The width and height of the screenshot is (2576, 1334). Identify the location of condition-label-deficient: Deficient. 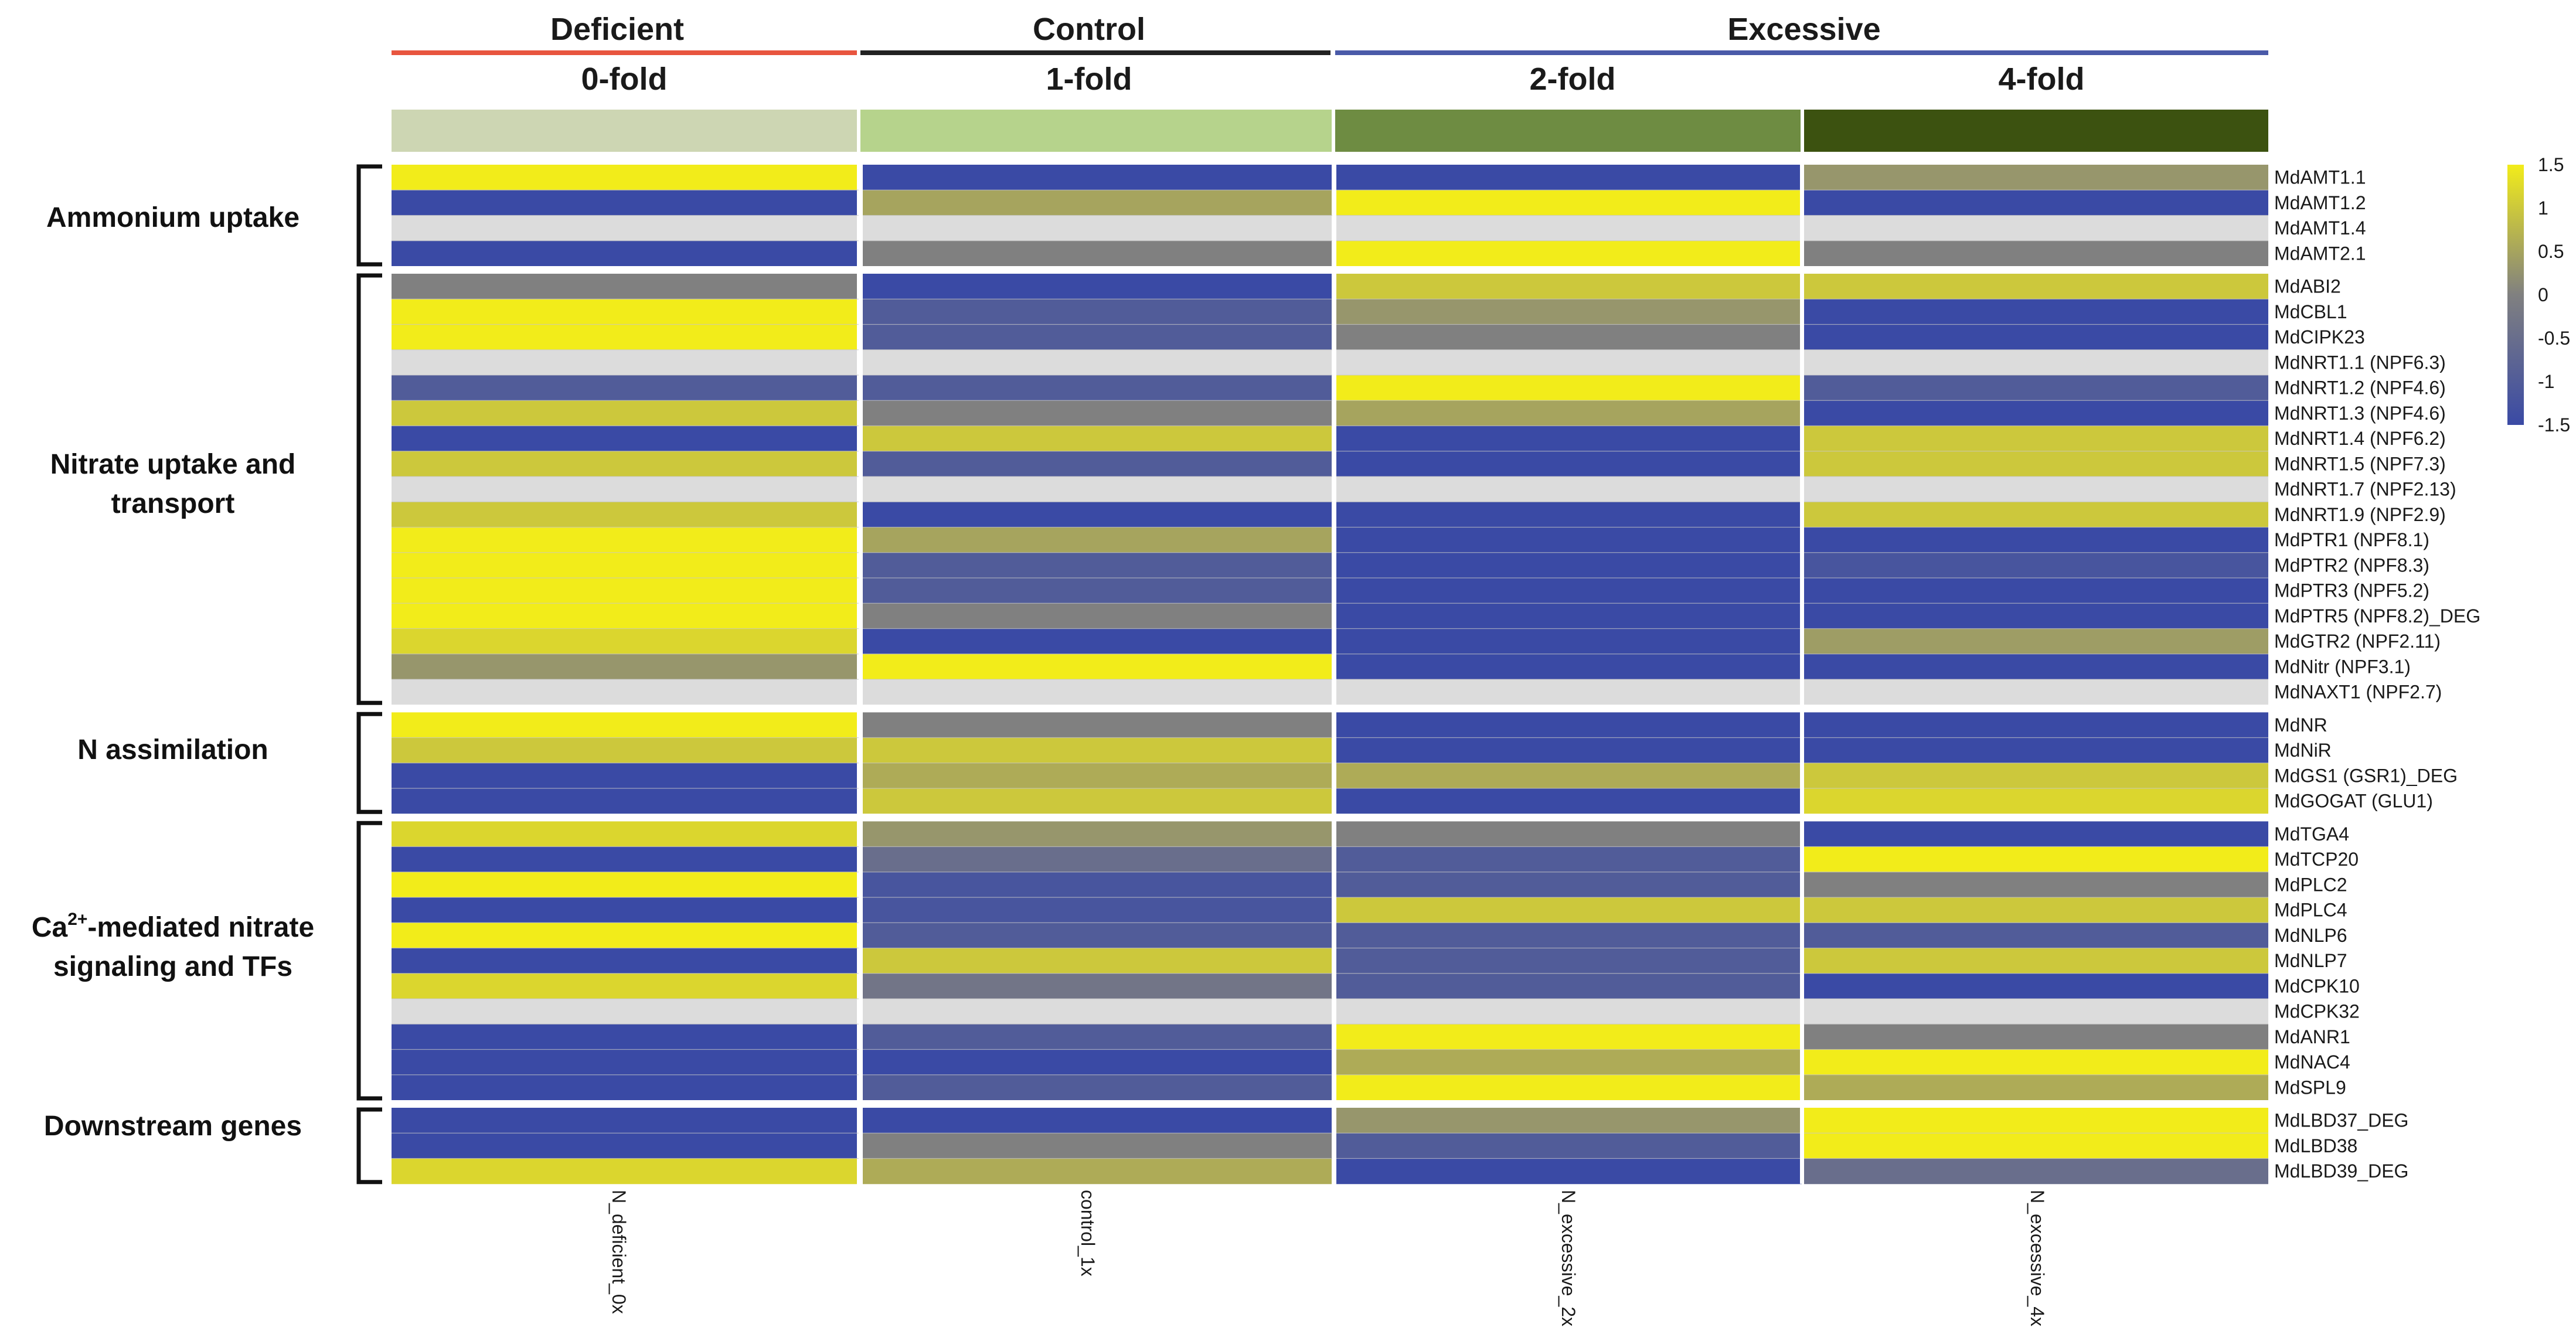
(617, 30).